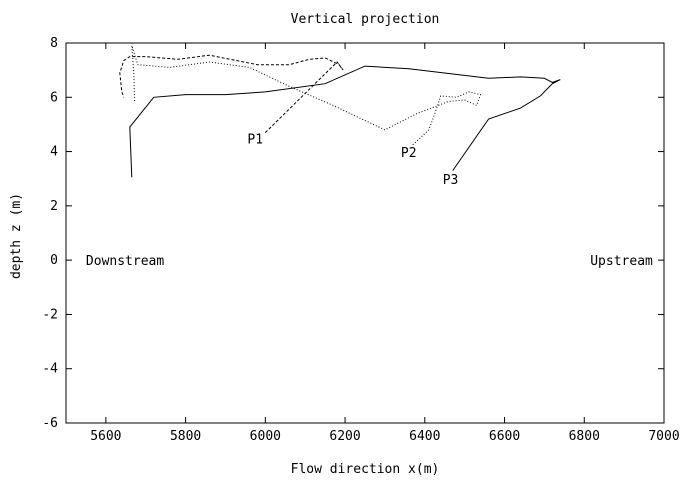  I want to click on series-label-p1: P1, so click(255, 139).